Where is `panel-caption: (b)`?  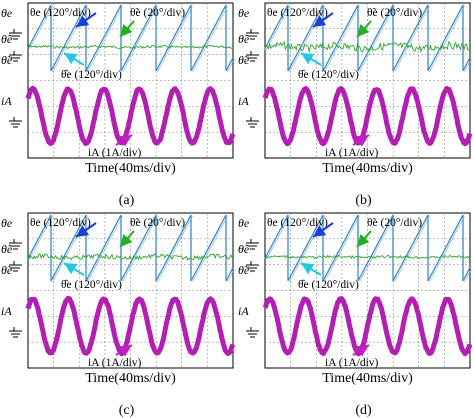
panel-caption: (b) is located at coordinates (363, 200).